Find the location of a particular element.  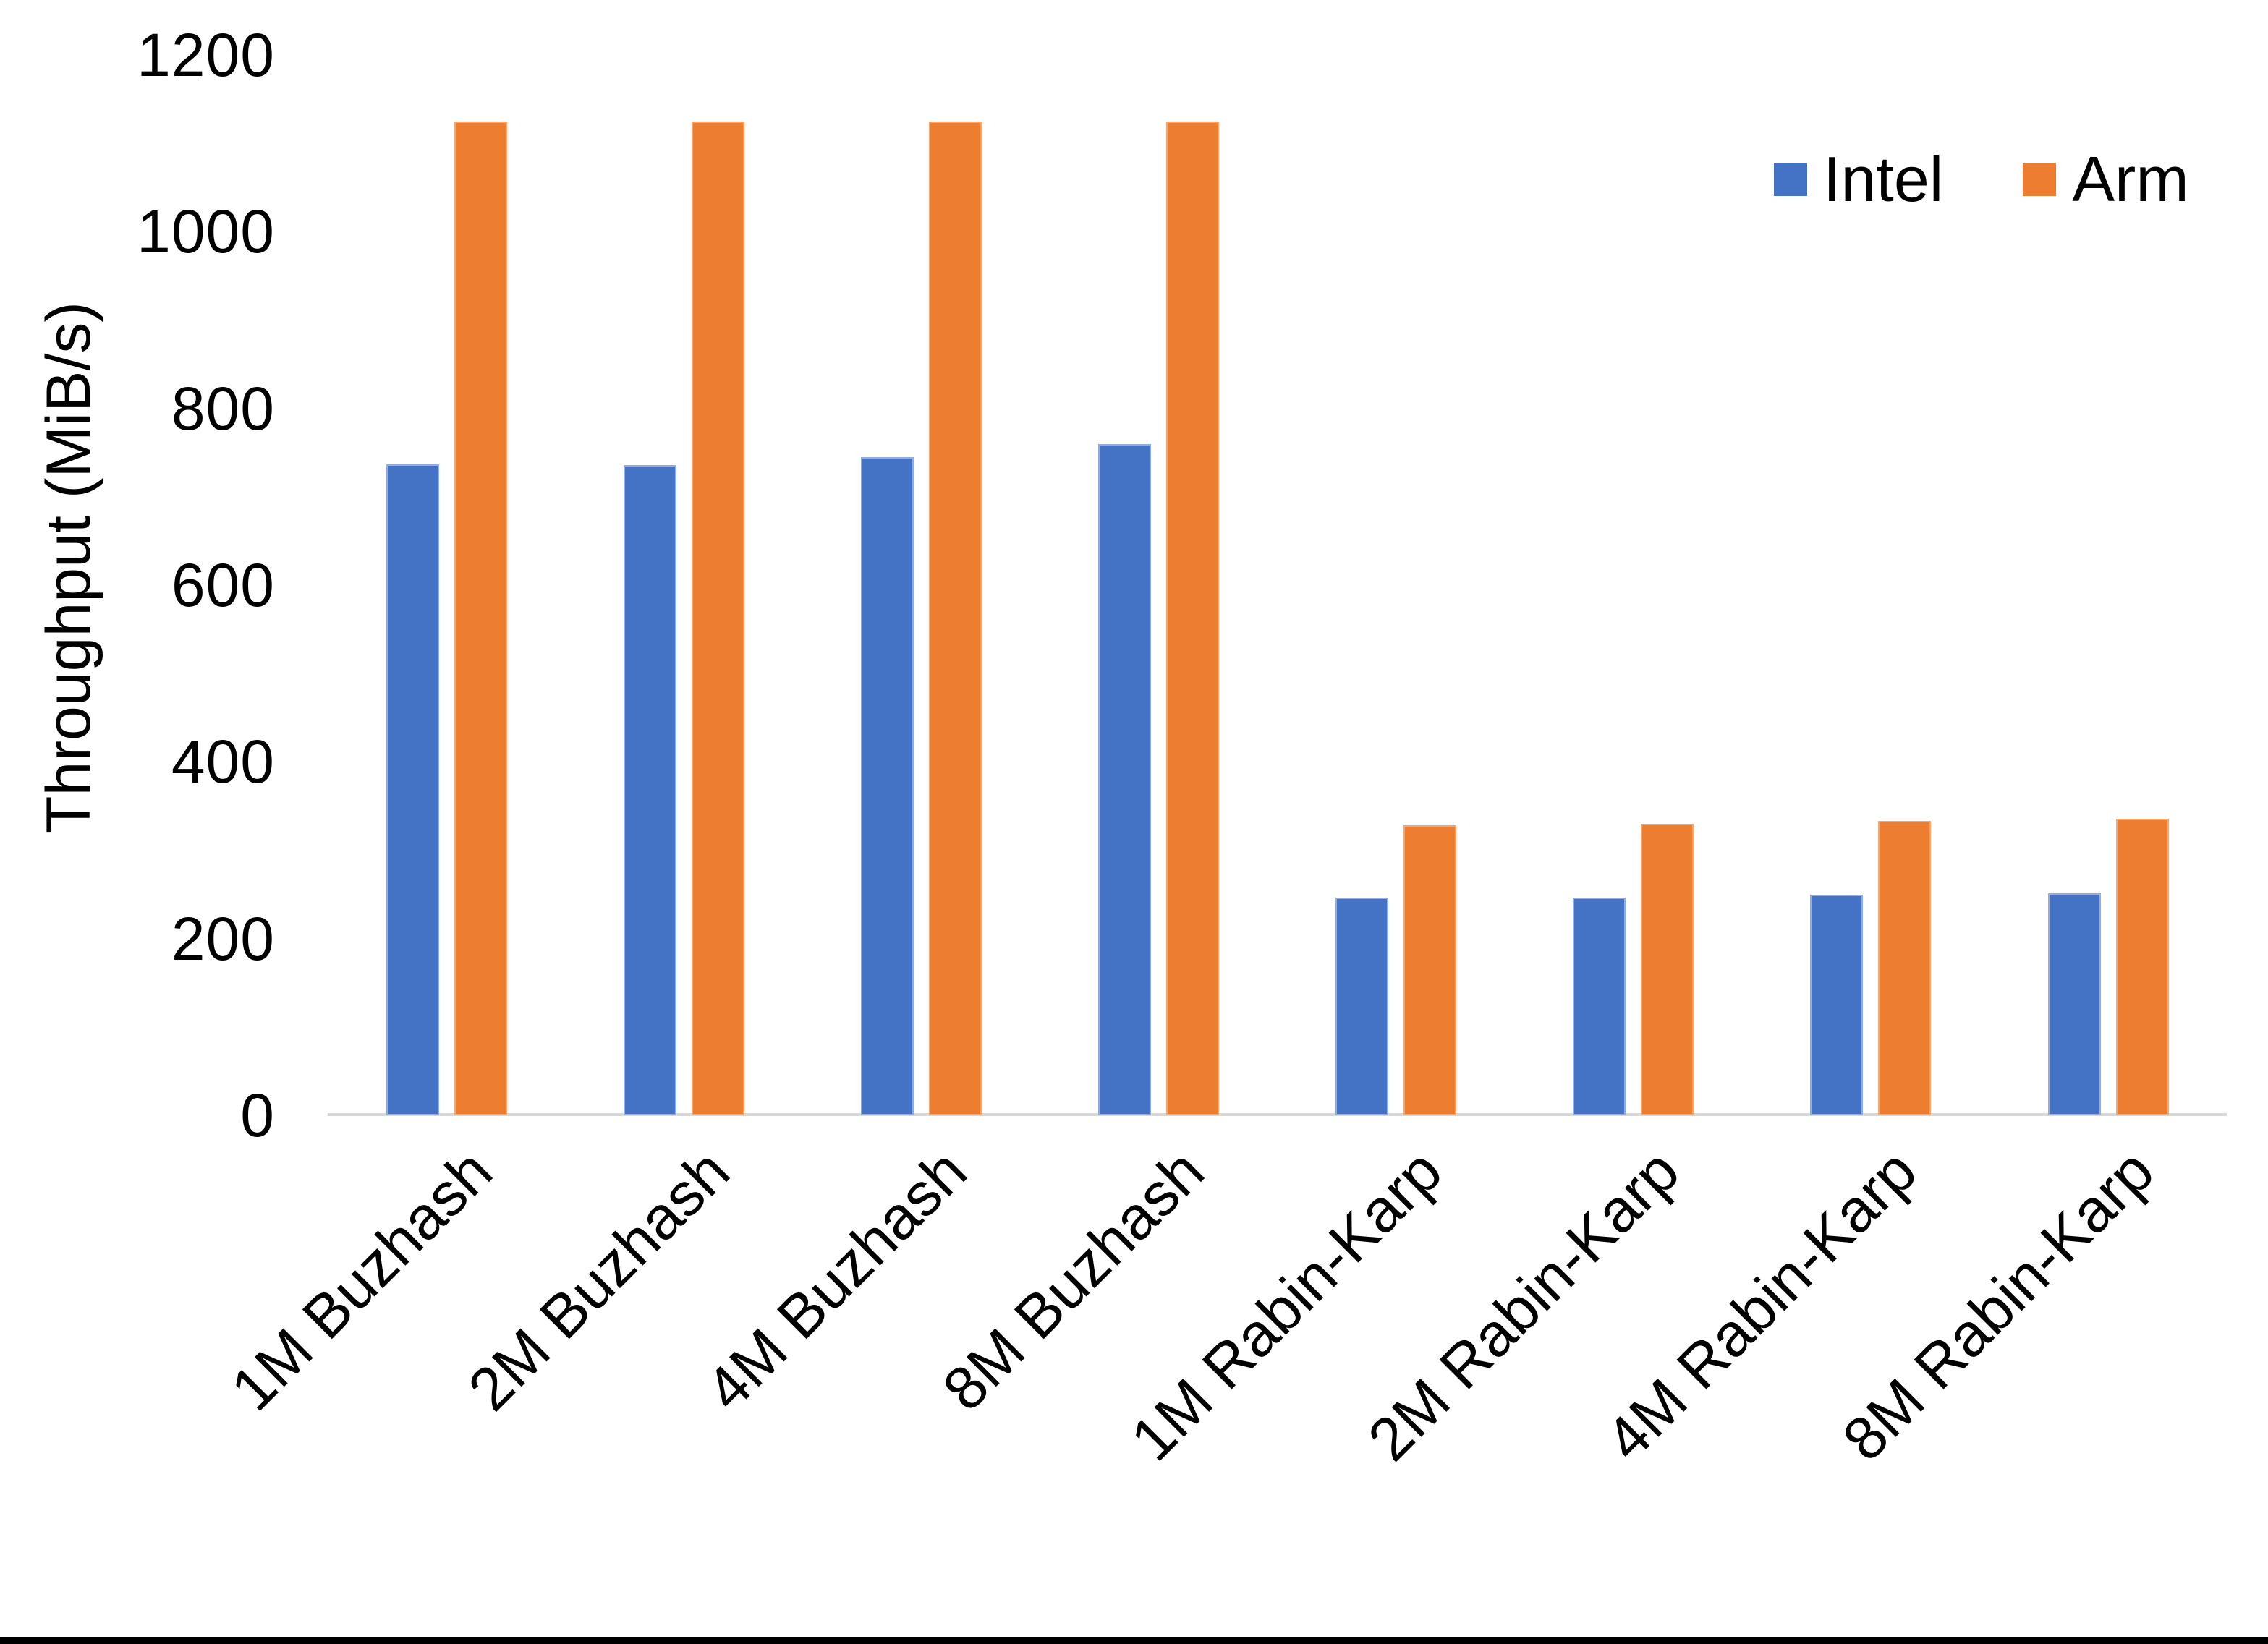

y-tick-label-800: 800 is located at coordinates (223, 408).